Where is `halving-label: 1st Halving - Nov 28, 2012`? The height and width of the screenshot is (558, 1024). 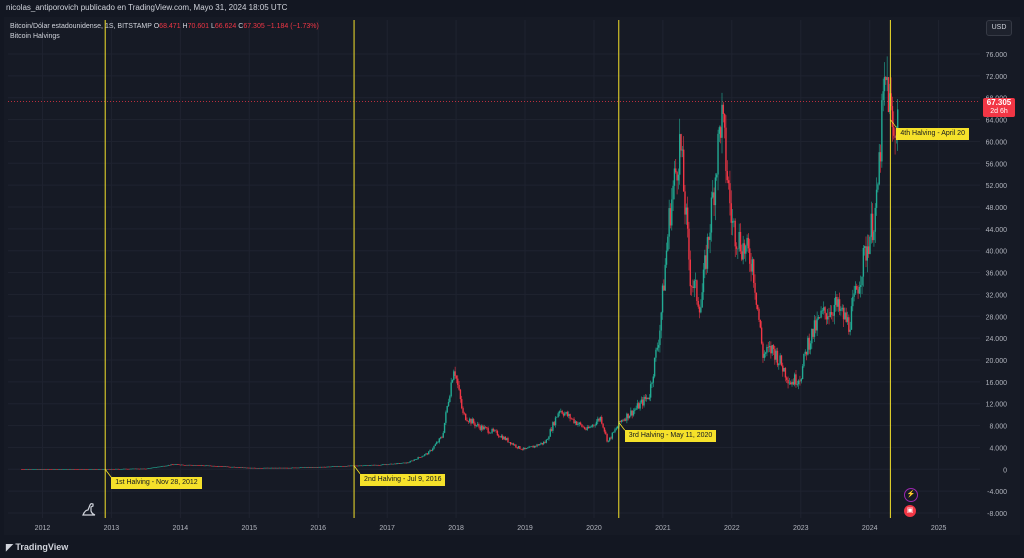 halving-label: 1st Halving - Nov 28, 2012 is located at coordinates (156, 483).